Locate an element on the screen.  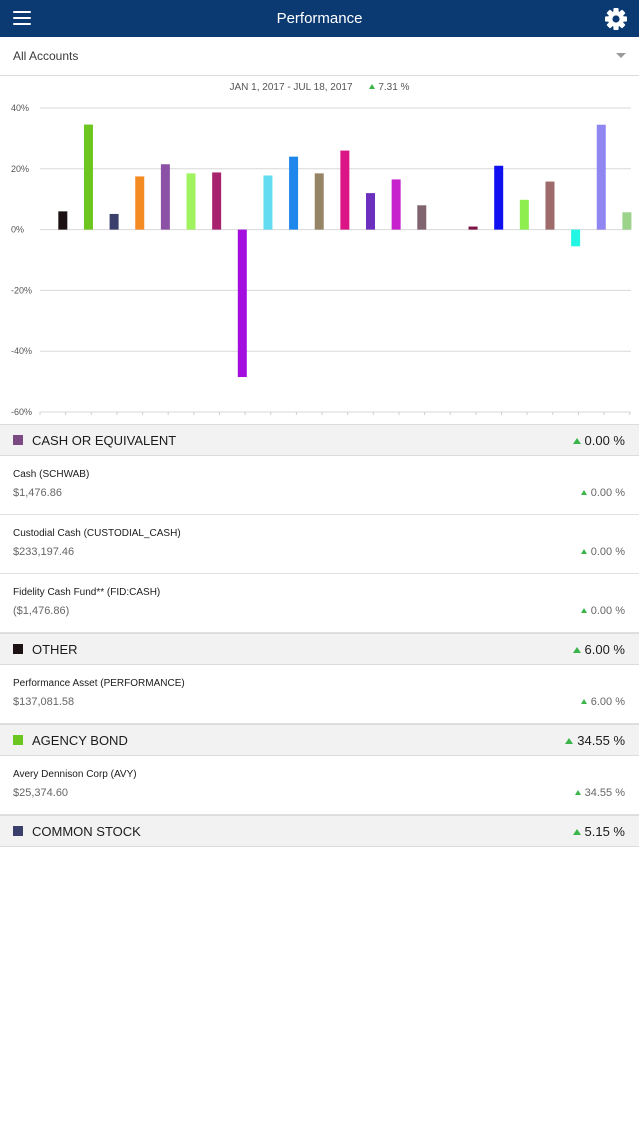
total-return: 7.31 % is located at coordinates (394, 87).